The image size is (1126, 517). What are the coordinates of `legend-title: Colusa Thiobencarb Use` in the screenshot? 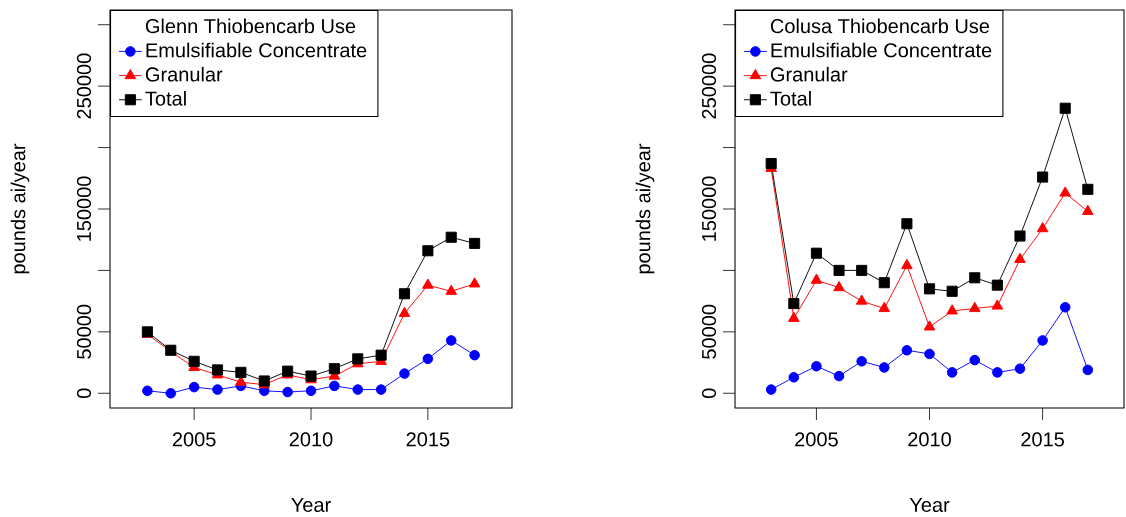 It's located at (880, 26).